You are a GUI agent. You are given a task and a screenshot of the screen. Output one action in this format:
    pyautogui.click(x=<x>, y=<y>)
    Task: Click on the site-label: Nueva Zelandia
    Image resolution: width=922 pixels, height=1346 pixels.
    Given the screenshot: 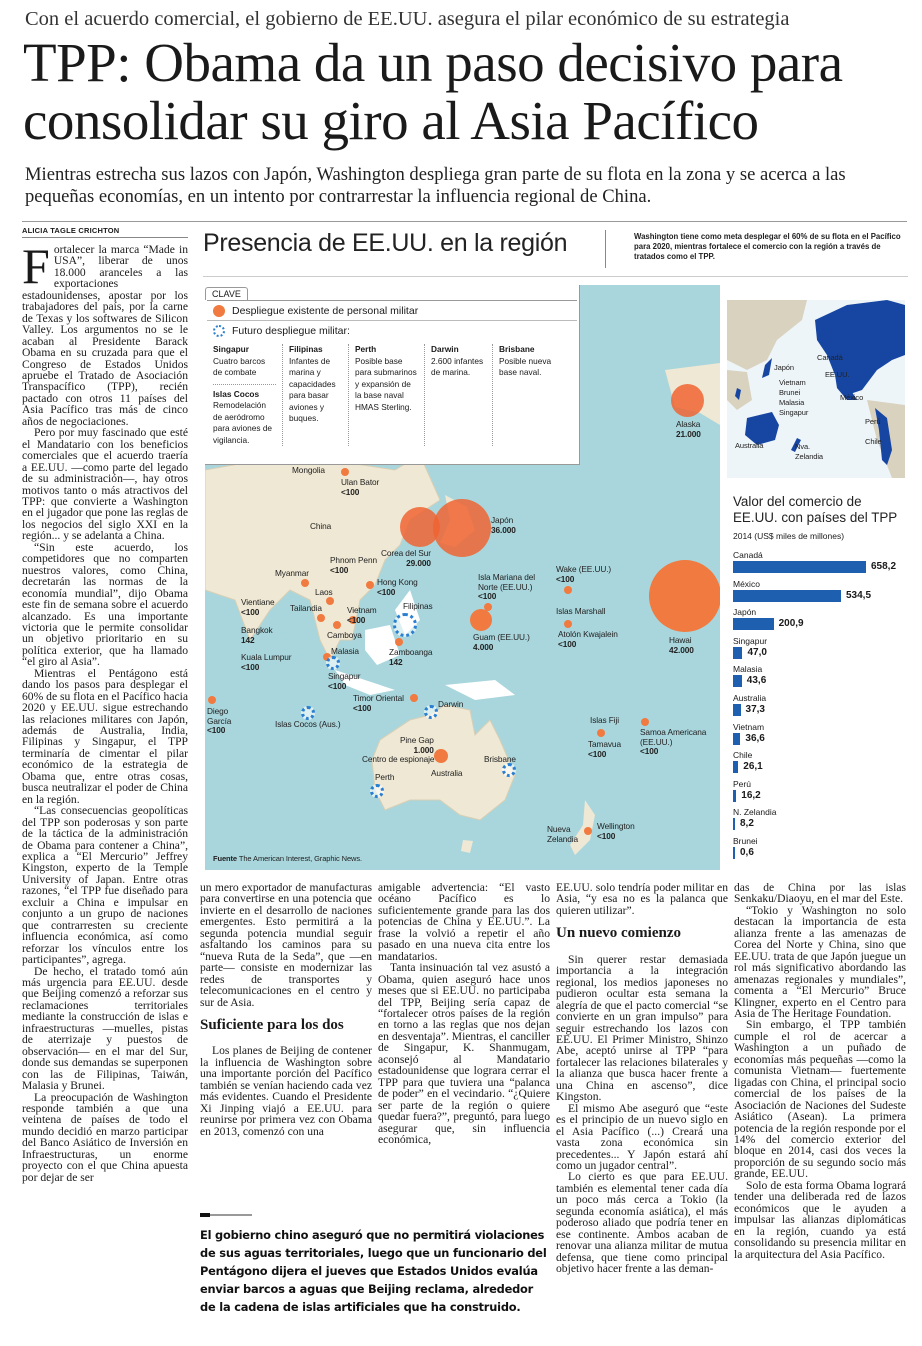 What is the action you would take?
    pyautogui.click(x=563, y=834)
    